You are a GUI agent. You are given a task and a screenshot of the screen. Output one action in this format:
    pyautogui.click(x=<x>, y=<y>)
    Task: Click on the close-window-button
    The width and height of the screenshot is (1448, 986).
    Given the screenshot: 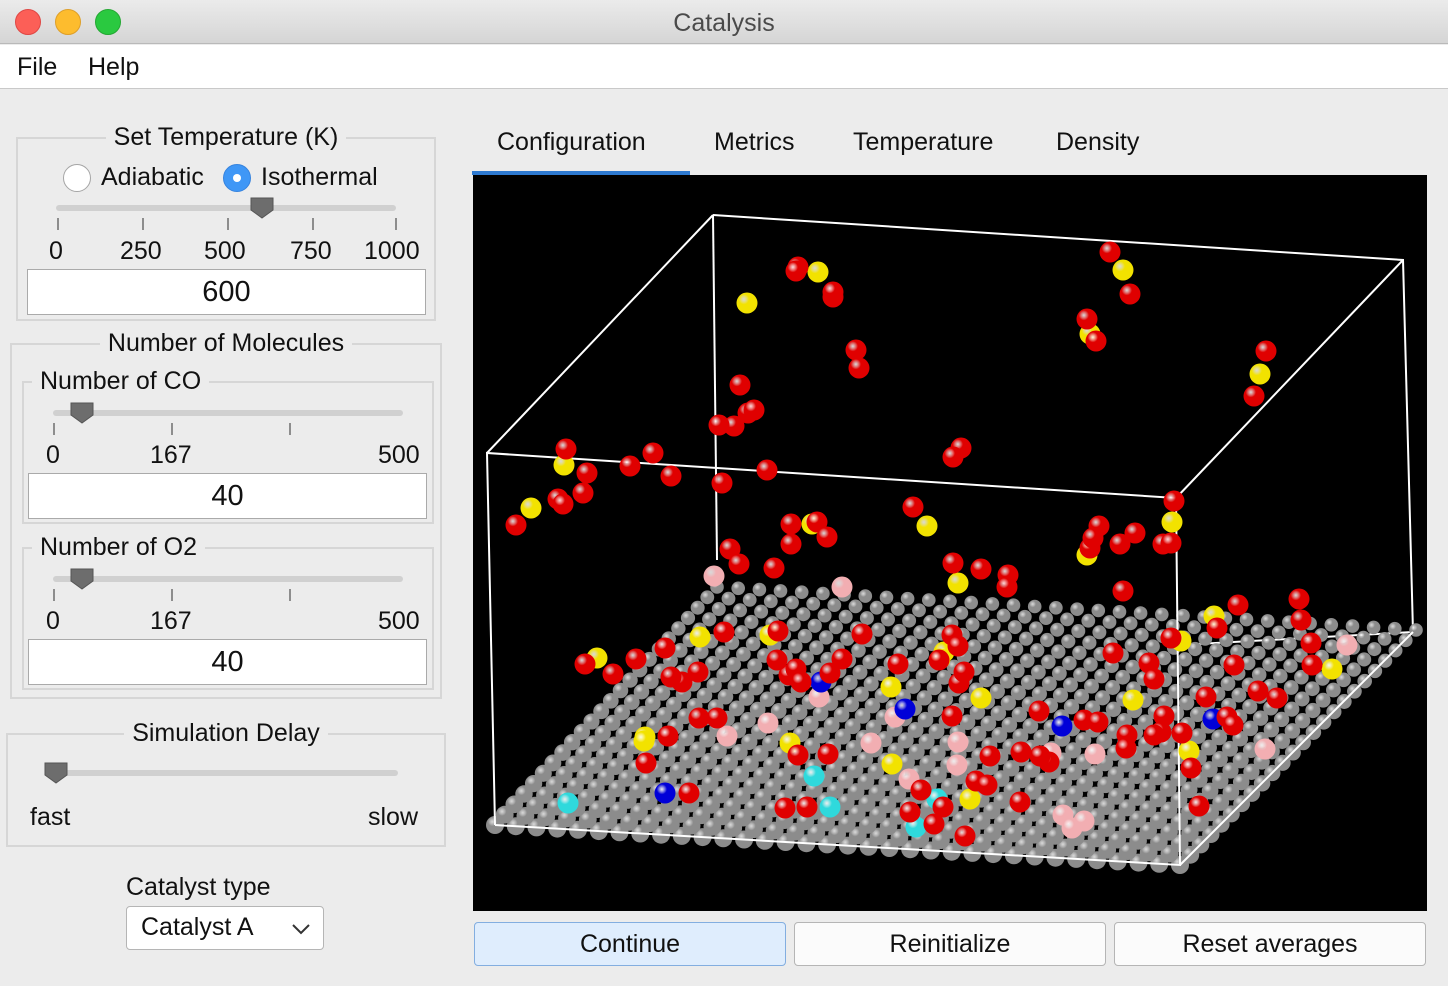 What is the action you would take?
    pyautogui.click(x=28, y=22)
    